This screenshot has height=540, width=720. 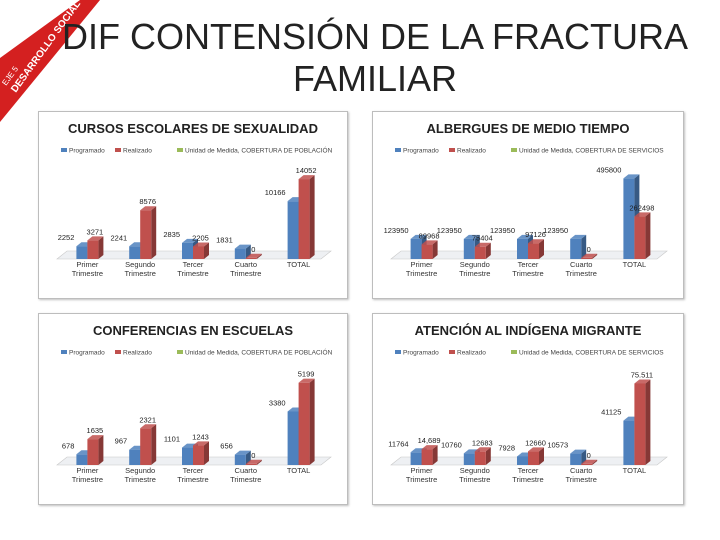 I want to click on data-label: 10166, so click(x=275, y=192).